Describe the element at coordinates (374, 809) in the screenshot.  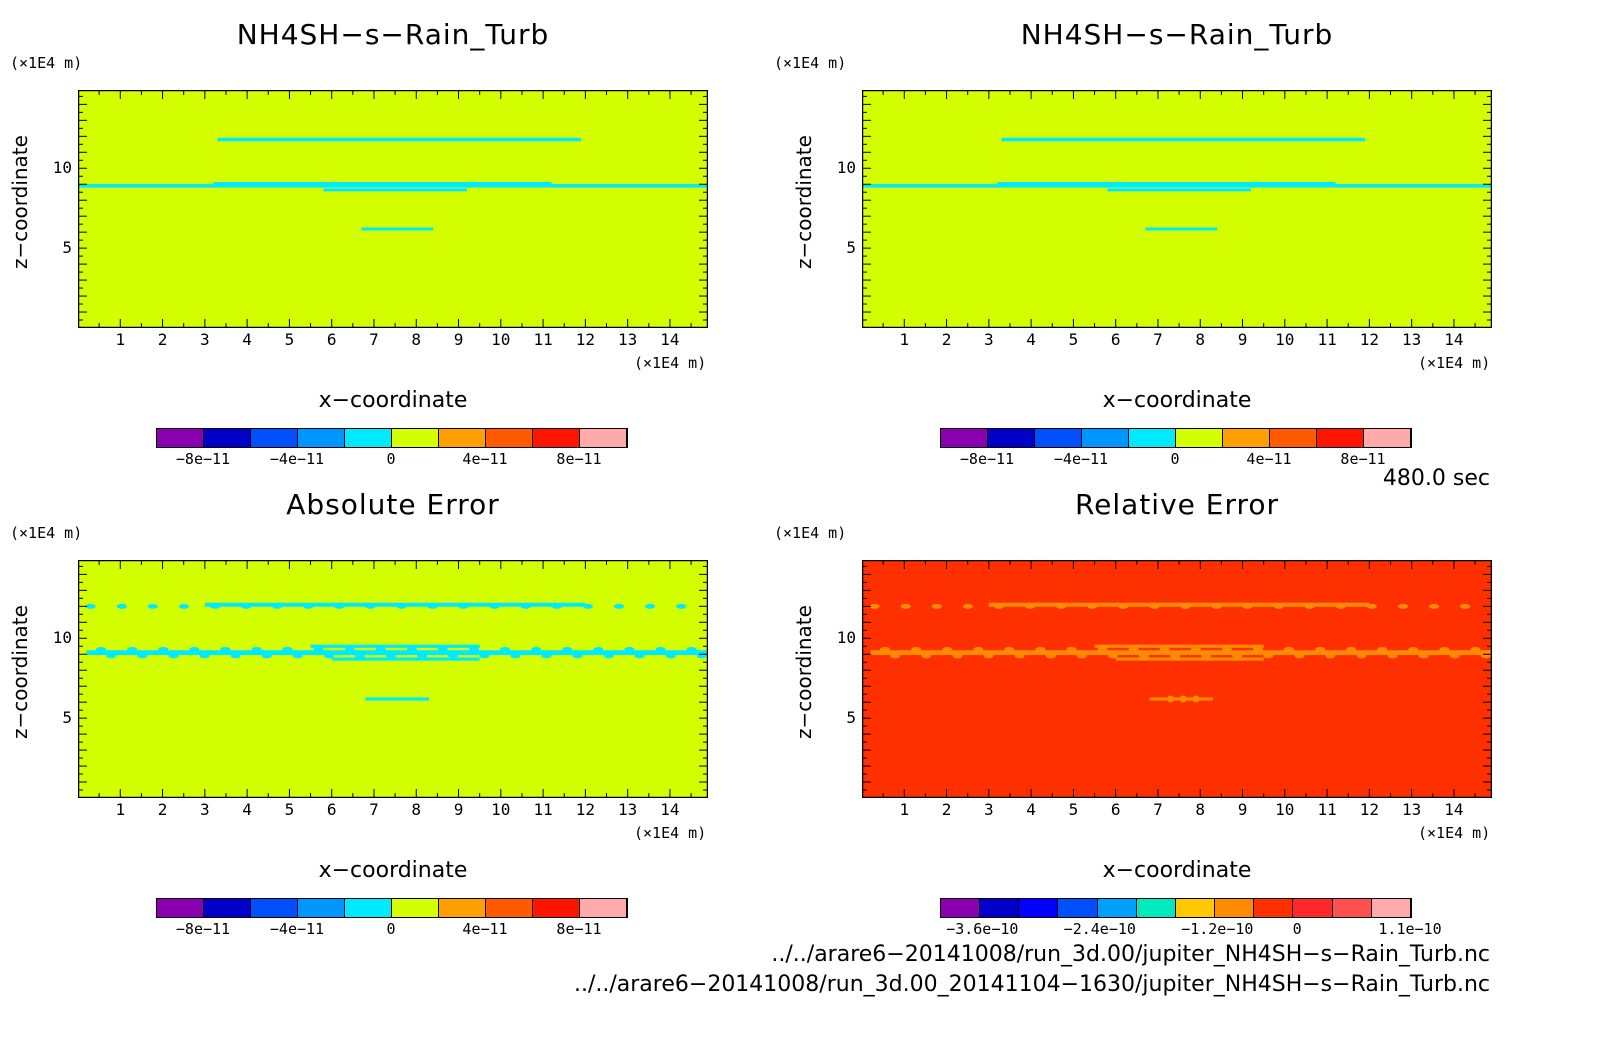
I see `x-tick-label: 7` at that location.